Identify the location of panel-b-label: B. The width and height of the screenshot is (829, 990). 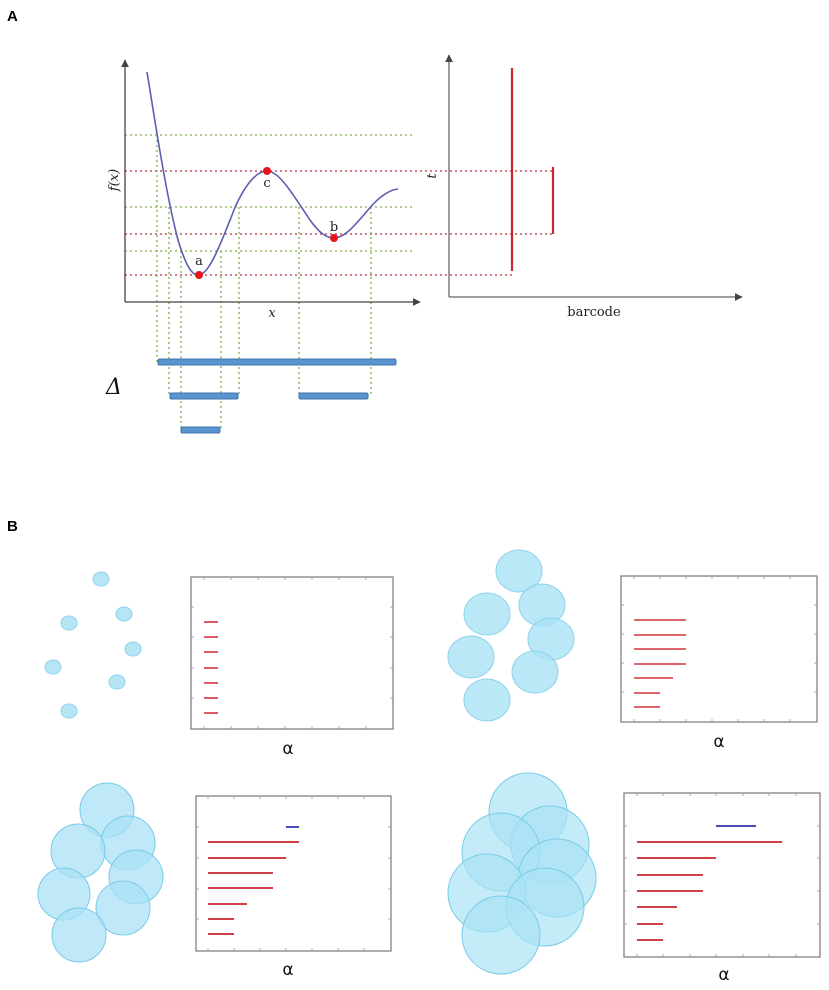
(12, 526).